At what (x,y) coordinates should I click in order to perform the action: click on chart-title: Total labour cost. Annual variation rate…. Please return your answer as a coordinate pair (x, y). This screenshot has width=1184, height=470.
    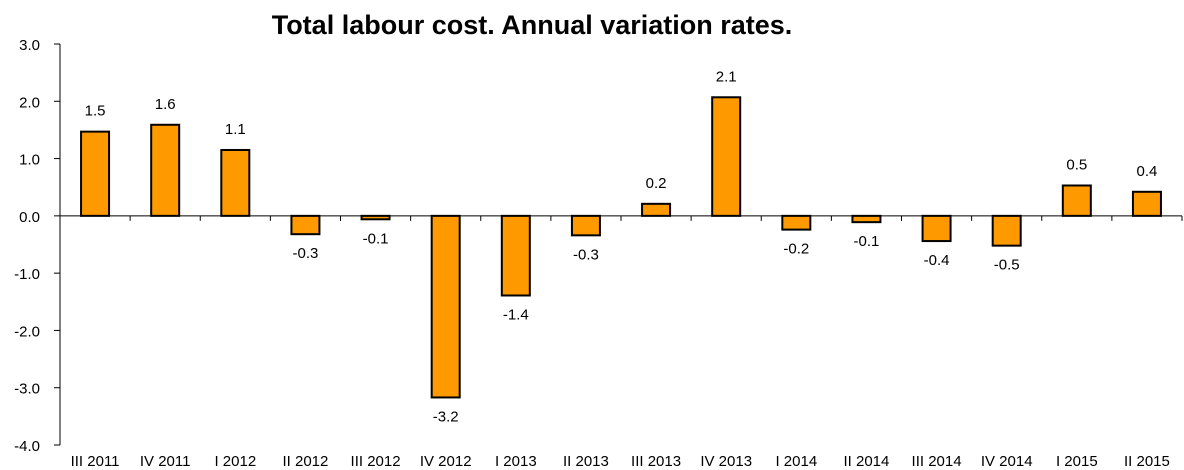
    Looking at the image, I should click on (532, 25).